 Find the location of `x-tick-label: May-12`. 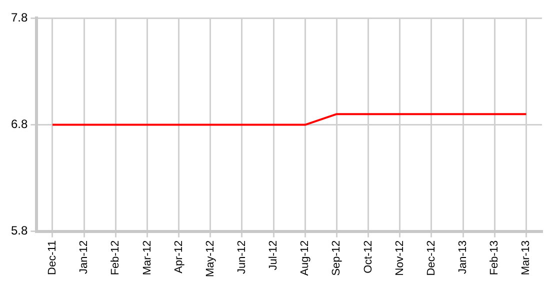

x-tick-label: May-12 is located at coordinates (210, 259).